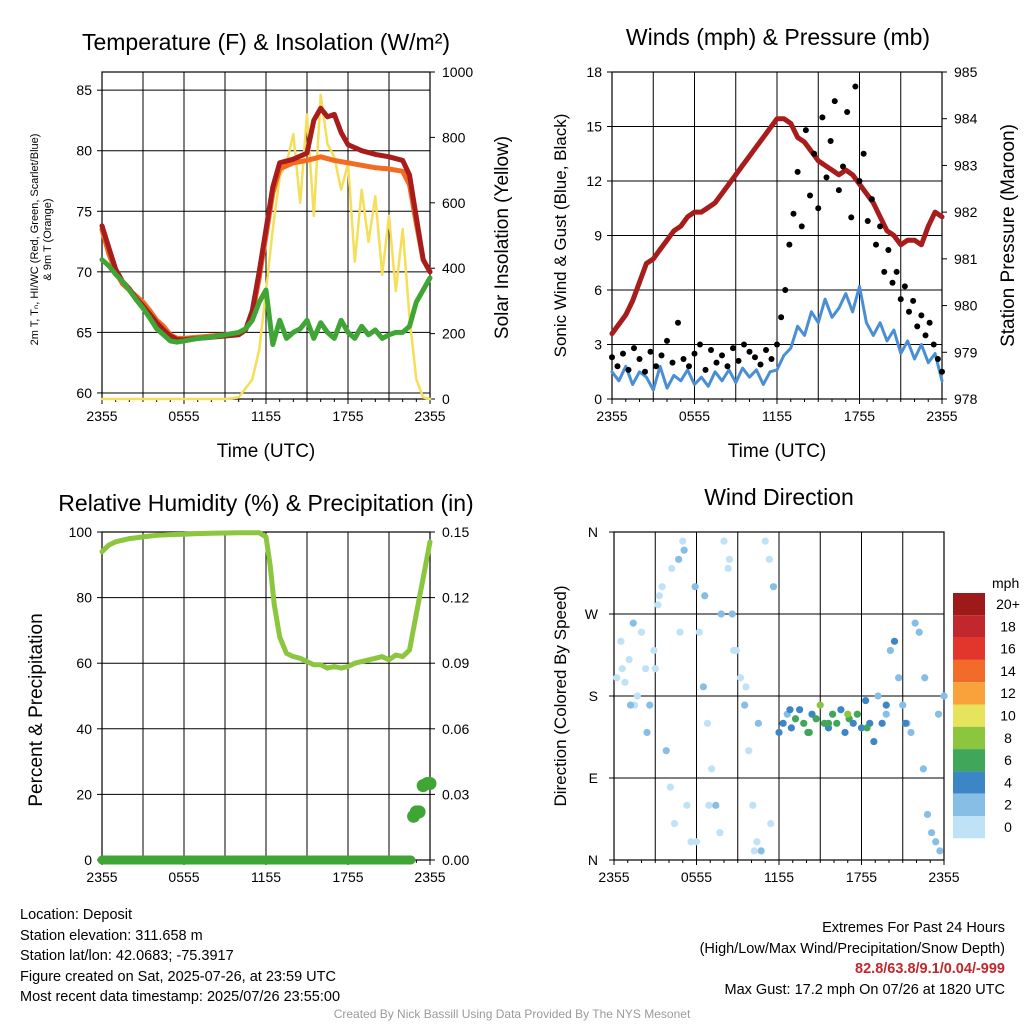 This screenshot has width=1024, height=1024. What do you see at coordinates (966, 306) in the screenshot?
I see `y-right-tick-label: 980` at bounding box center [966, 306].